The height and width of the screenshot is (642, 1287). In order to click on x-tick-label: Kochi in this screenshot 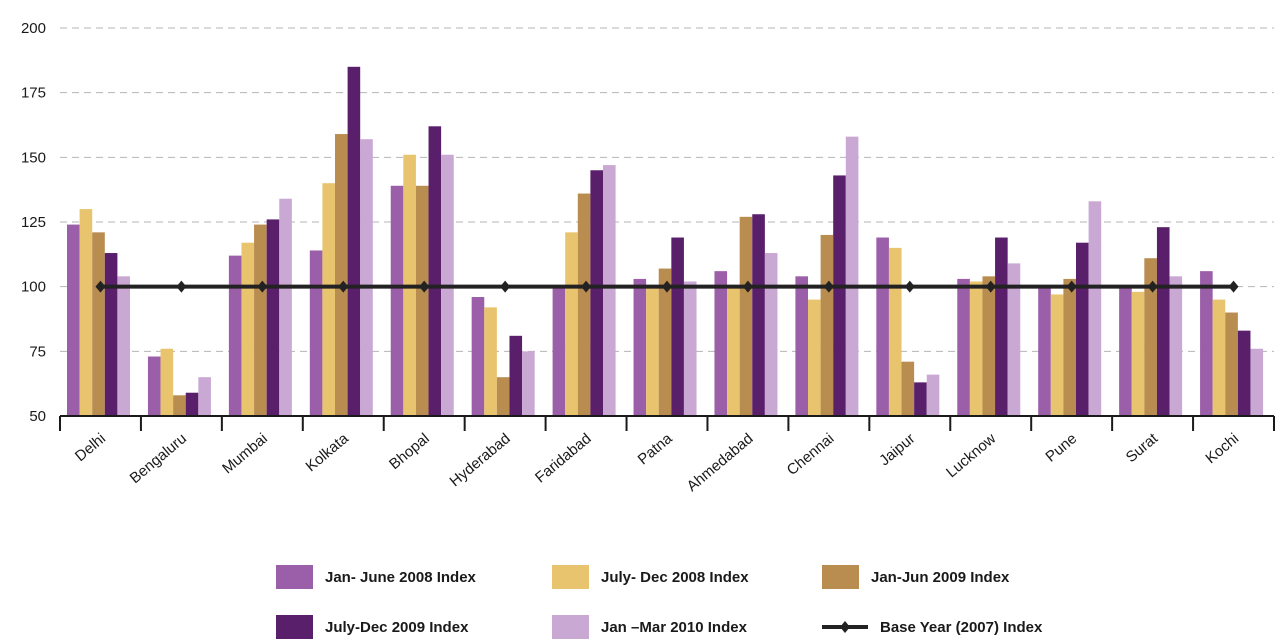, I will do `click(1222, 448)`.